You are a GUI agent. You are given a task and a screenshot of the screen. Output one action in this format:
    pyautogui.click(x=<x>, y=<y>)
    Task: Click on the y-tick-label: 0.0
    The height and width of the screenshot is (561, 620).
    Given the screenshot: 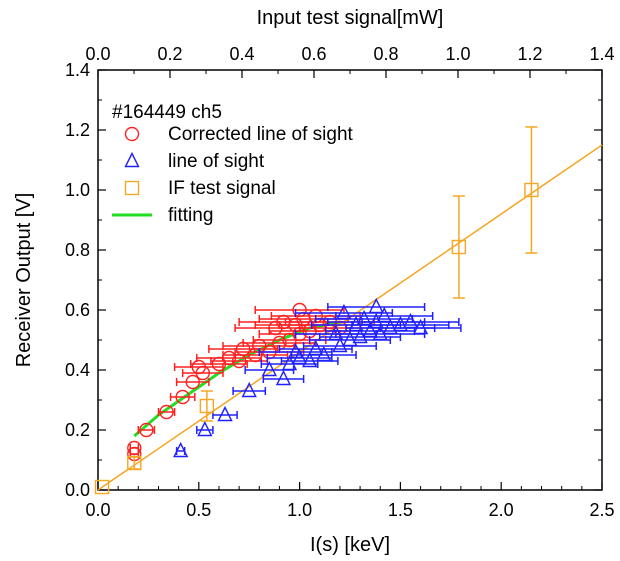 What is the action you would take?
    pyautogui.click(x=77, y=490)
    